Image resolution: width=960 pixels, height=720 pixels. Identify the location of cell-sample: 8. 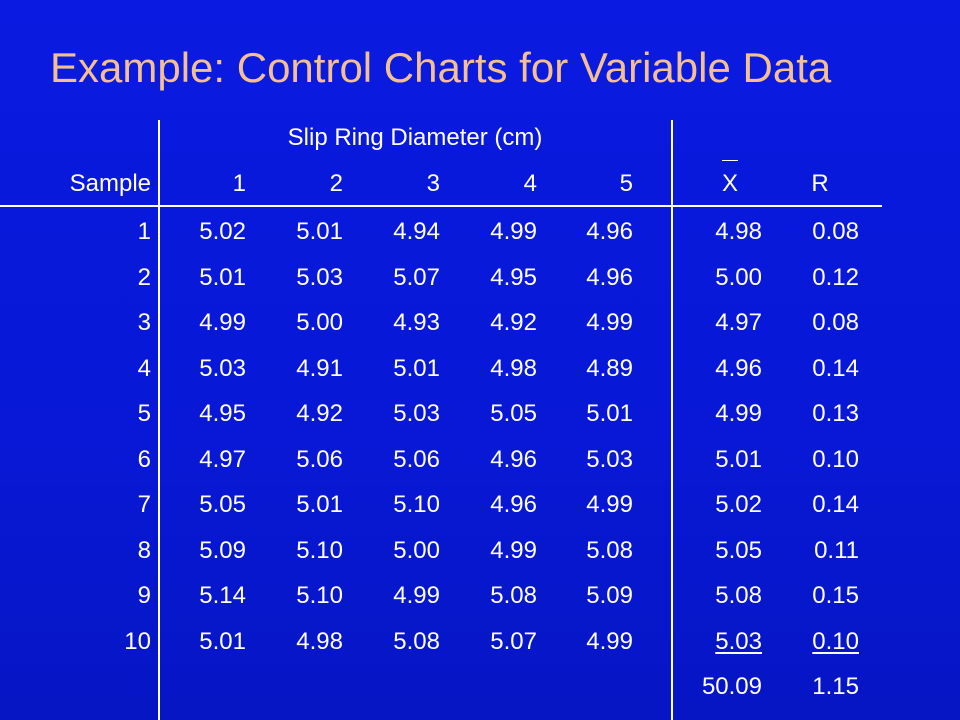
(144, 550).